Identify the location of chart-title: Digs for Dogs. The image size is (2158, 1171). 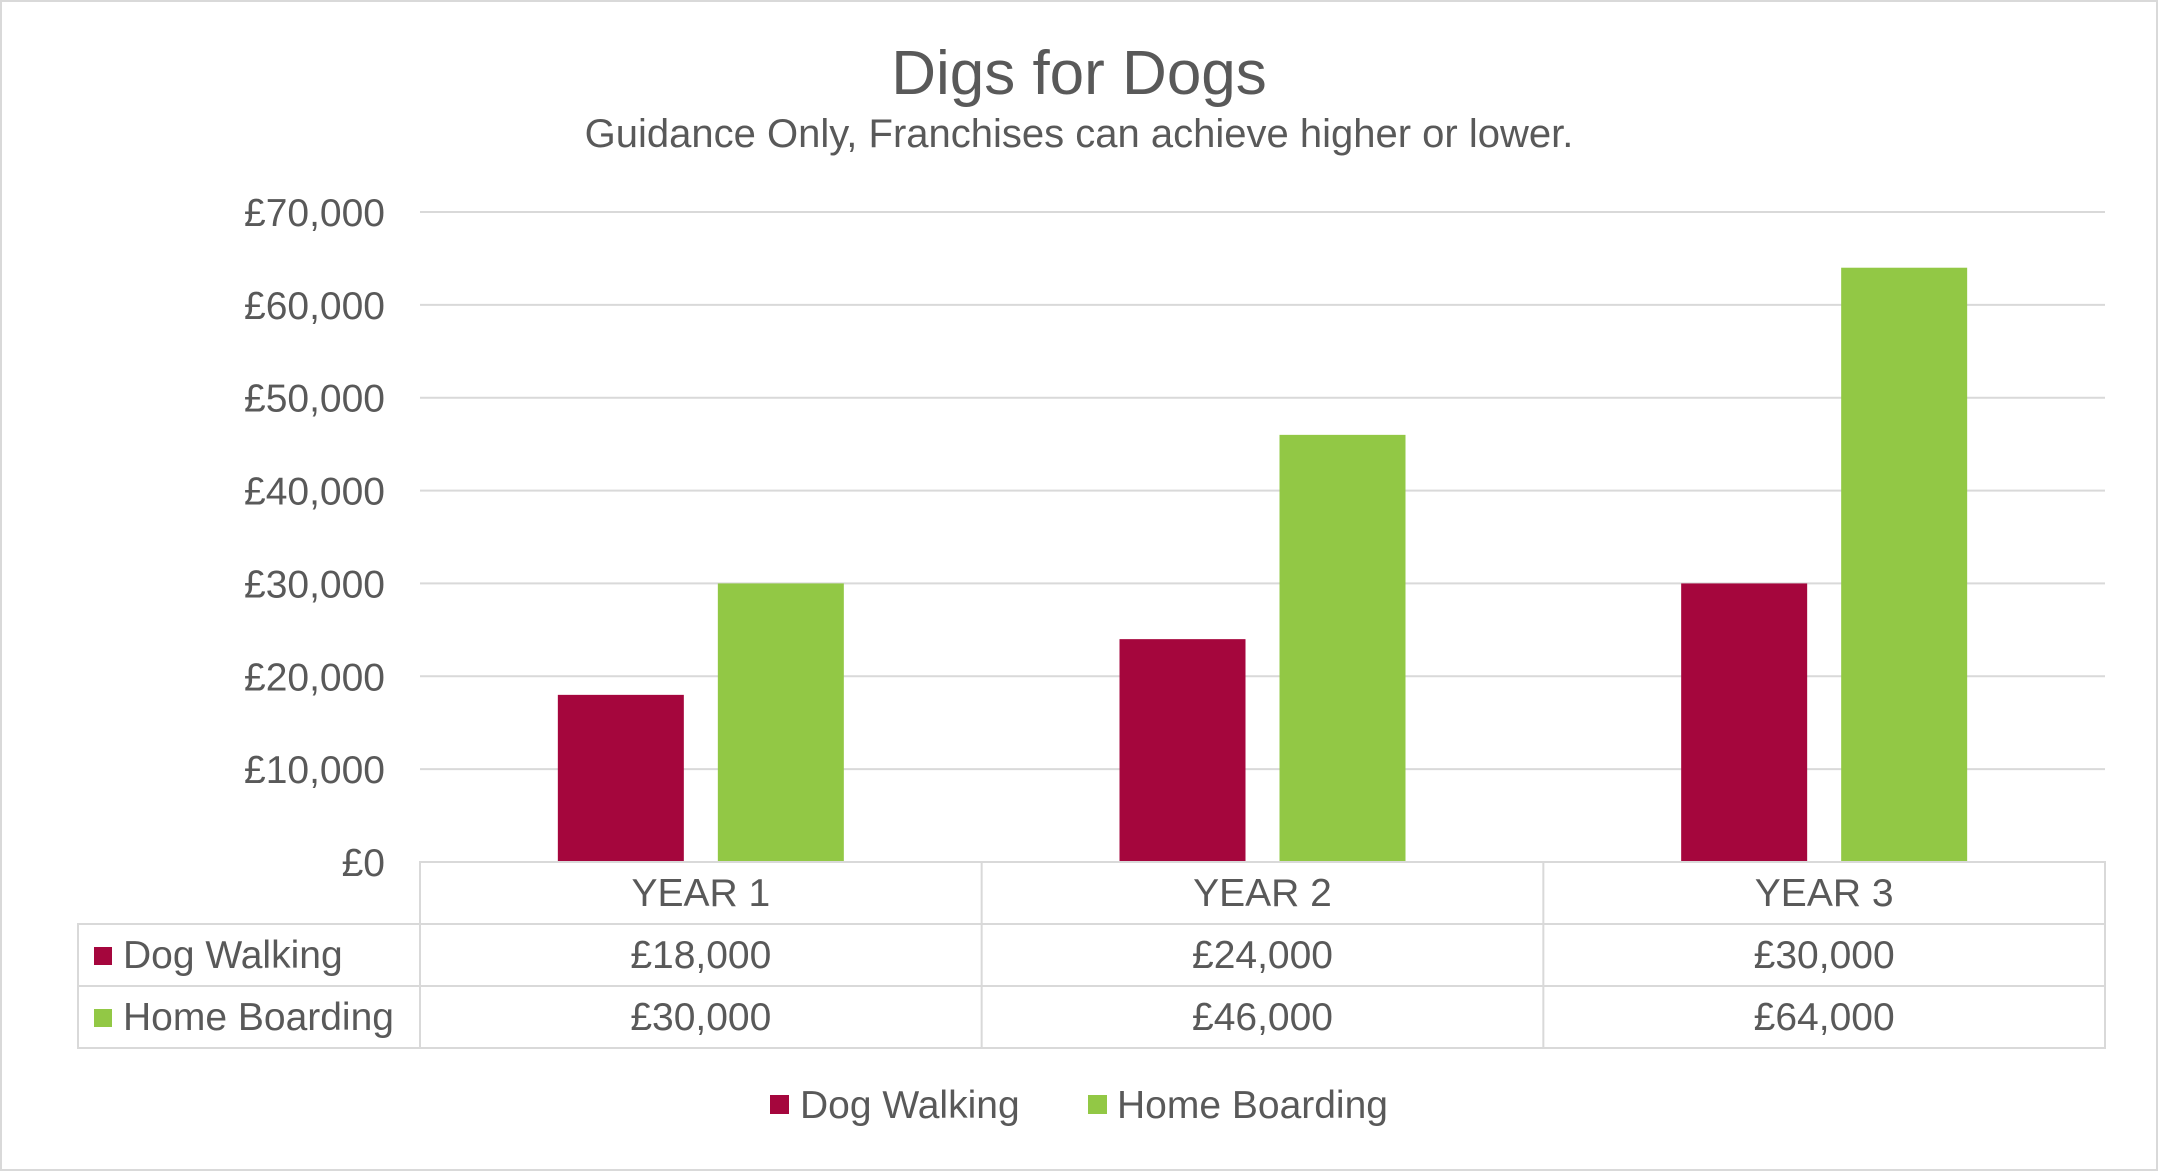
(1079, 73).